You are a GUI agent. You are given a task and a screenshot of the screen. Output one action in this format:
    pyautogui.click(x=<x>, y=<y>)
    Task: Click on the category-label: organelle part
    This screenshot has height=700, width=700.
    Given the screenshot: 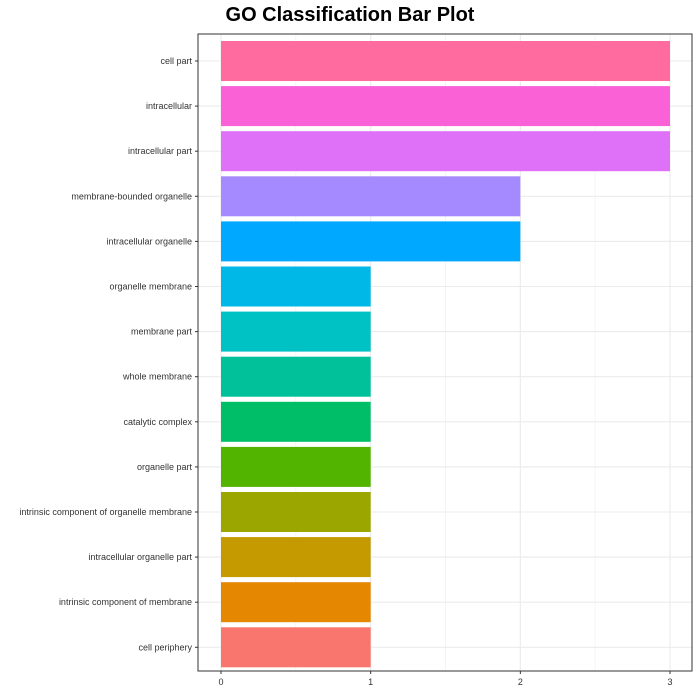 What is the action you would take?
    pyautogui.click(x=165, y=467)
    